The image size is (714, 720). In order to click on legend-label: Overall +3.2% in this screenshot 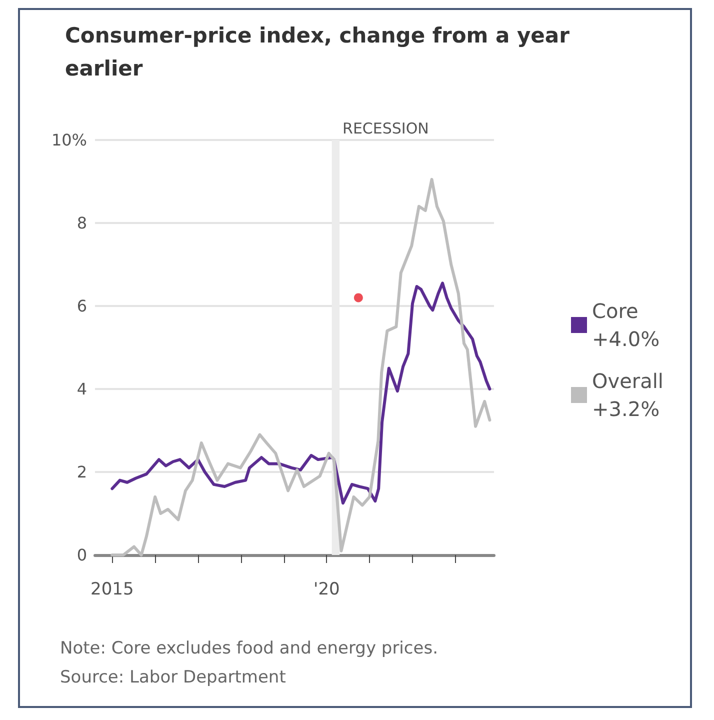, I will do `click(631, 395)`.